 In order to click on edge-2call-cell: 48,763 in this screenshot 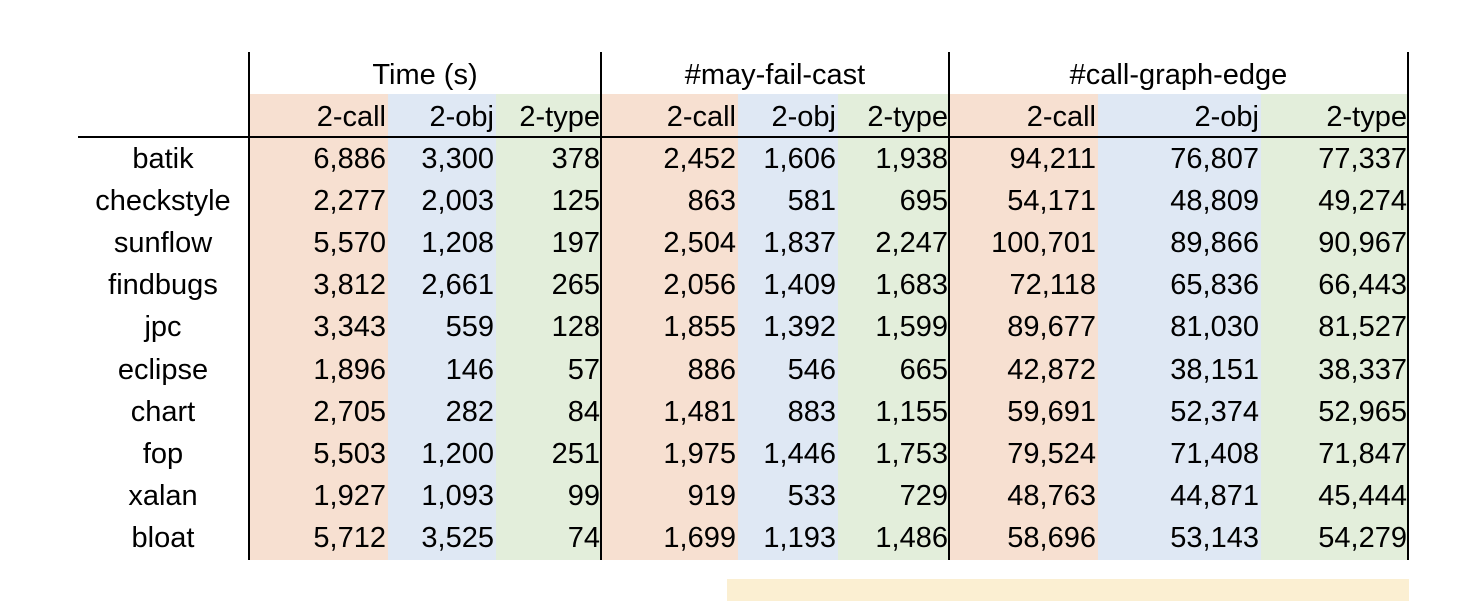, I will do `click(1051, 496)`.